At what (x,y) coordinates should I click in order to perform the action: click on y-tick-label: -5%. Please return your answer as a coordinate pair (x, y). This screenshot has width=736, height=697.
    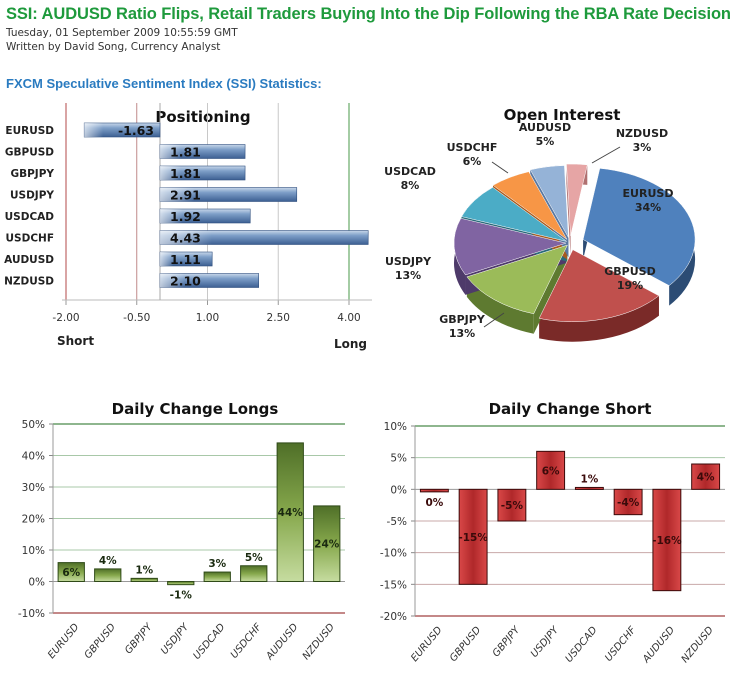
    Looking at the image, I should click on (397, 522).